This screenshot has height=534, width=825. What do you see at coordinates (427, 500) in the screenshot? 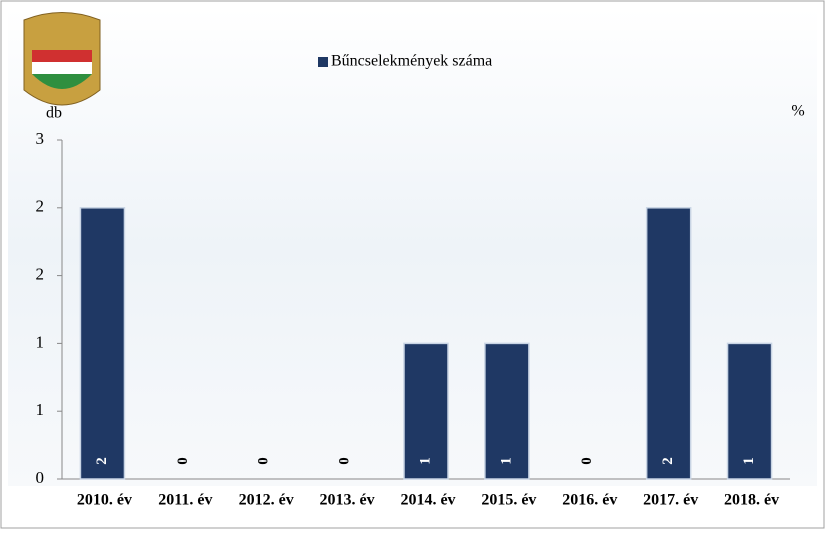
I see `x-tick-label: 2014. év` at bounding box center [427, 500].